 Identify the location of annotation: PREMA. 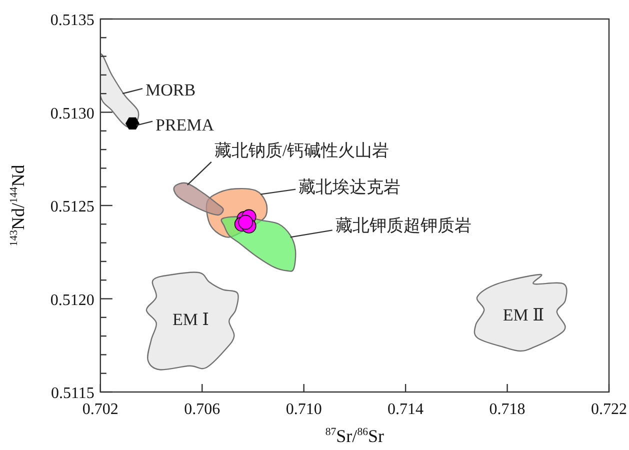
(185, 124).